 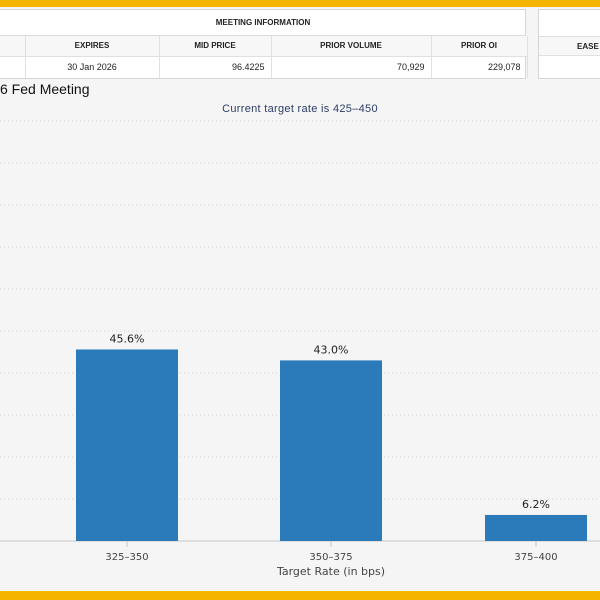 I want to click on column-header-prior-oi: PRIOR OI, so click(x=479, y=46).